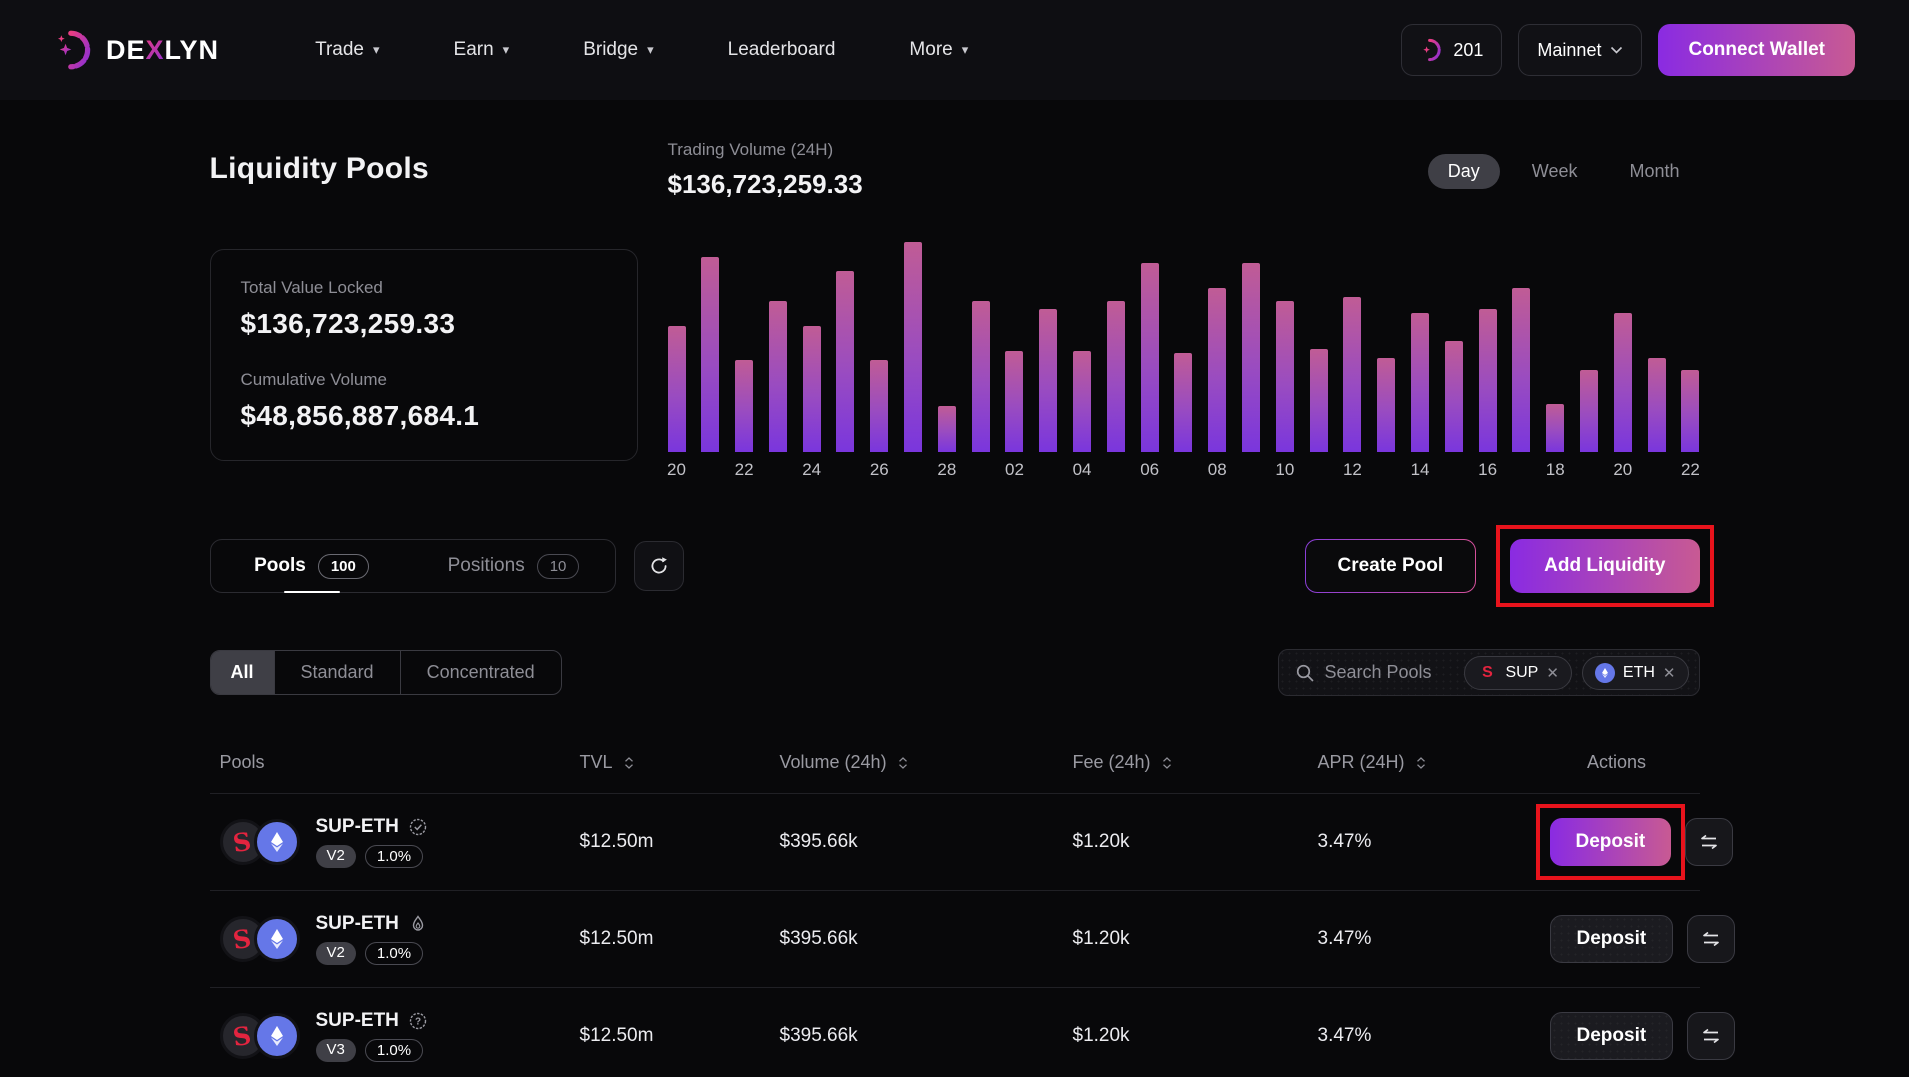  Describe the element at coordinates (1420, 762) in the screenshot. I see `sort-icon` at that location.